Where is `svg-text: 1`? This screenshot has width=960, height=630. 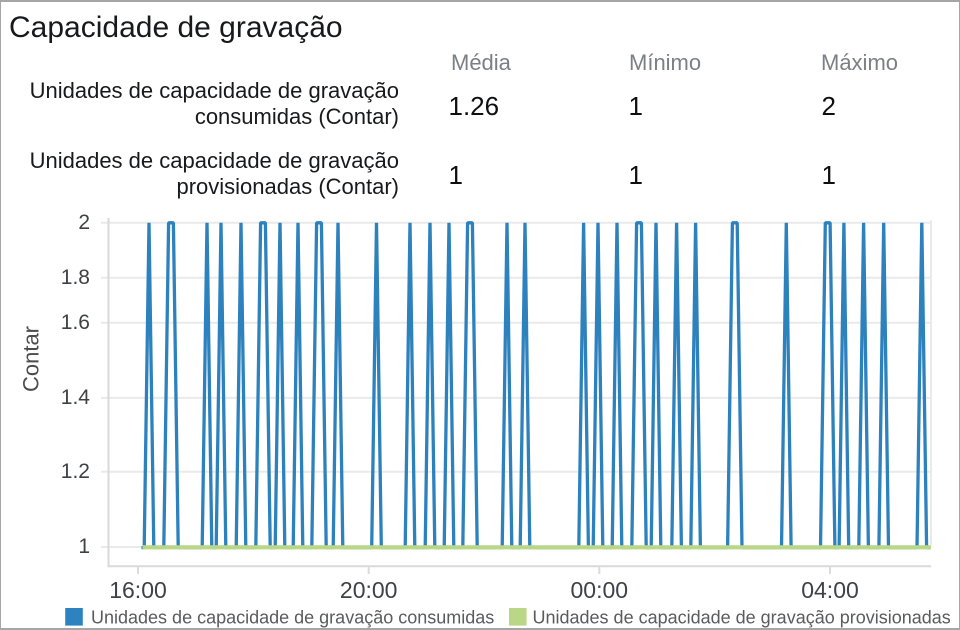
svg-text: 1 is located at coordinates (84, 546).